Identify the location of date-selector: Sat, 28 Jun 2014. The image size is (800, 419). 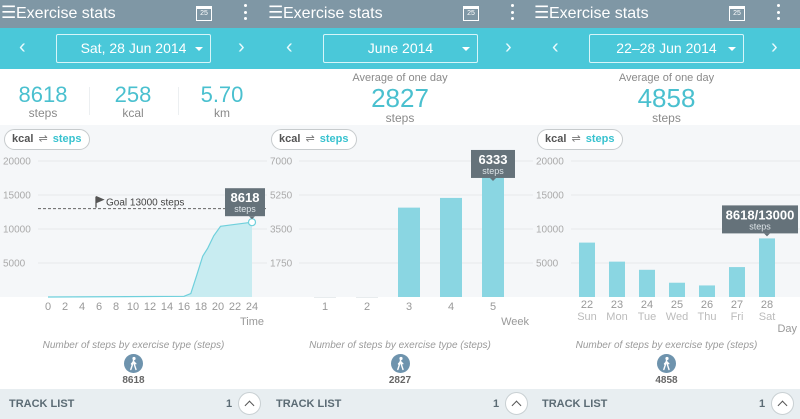
(133, 48).